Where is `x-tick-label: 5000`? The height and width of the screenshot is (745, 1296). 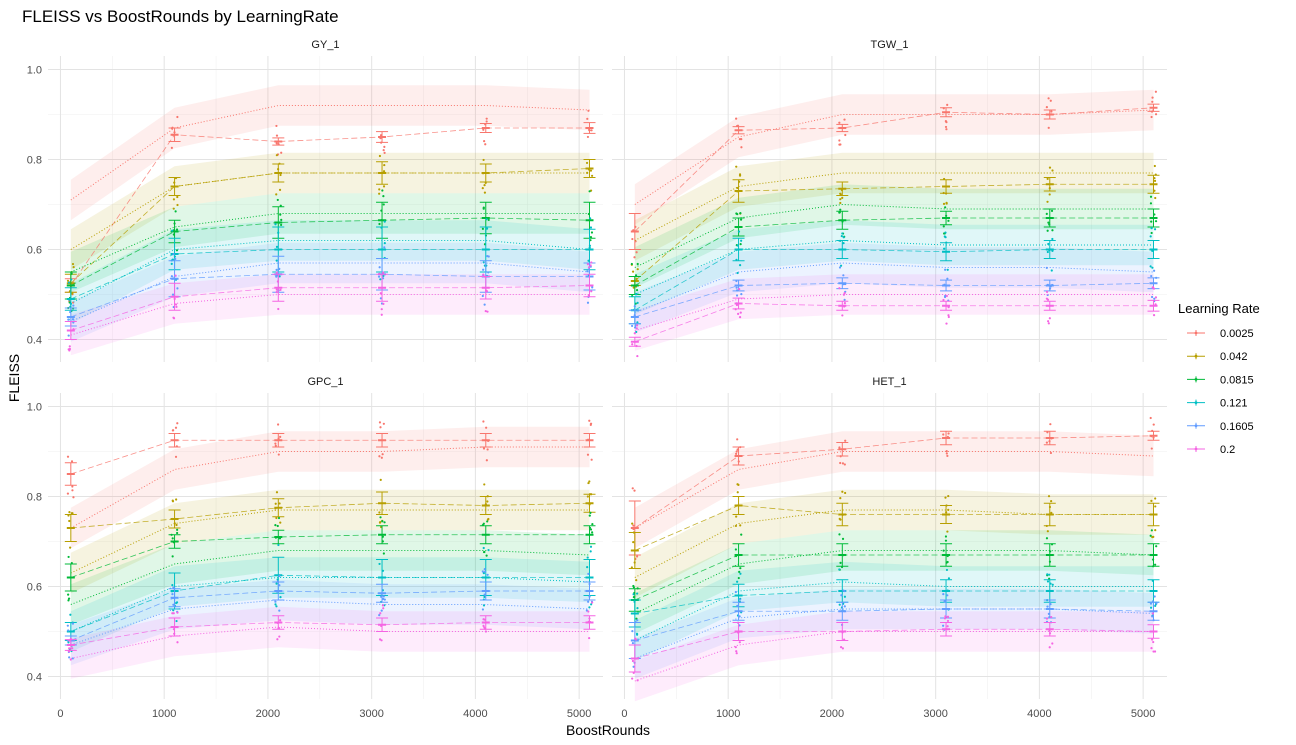
x-tick-label: 5000 is located at coordinates (1143, 714).